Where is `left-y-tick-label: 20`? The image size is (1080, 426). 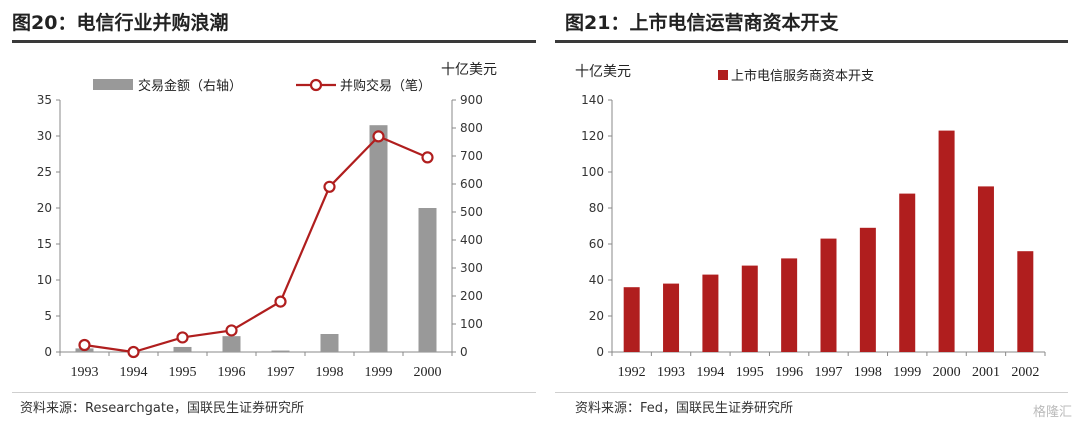 left-y-tick-label: 20 is located at coordinates (44, 208).